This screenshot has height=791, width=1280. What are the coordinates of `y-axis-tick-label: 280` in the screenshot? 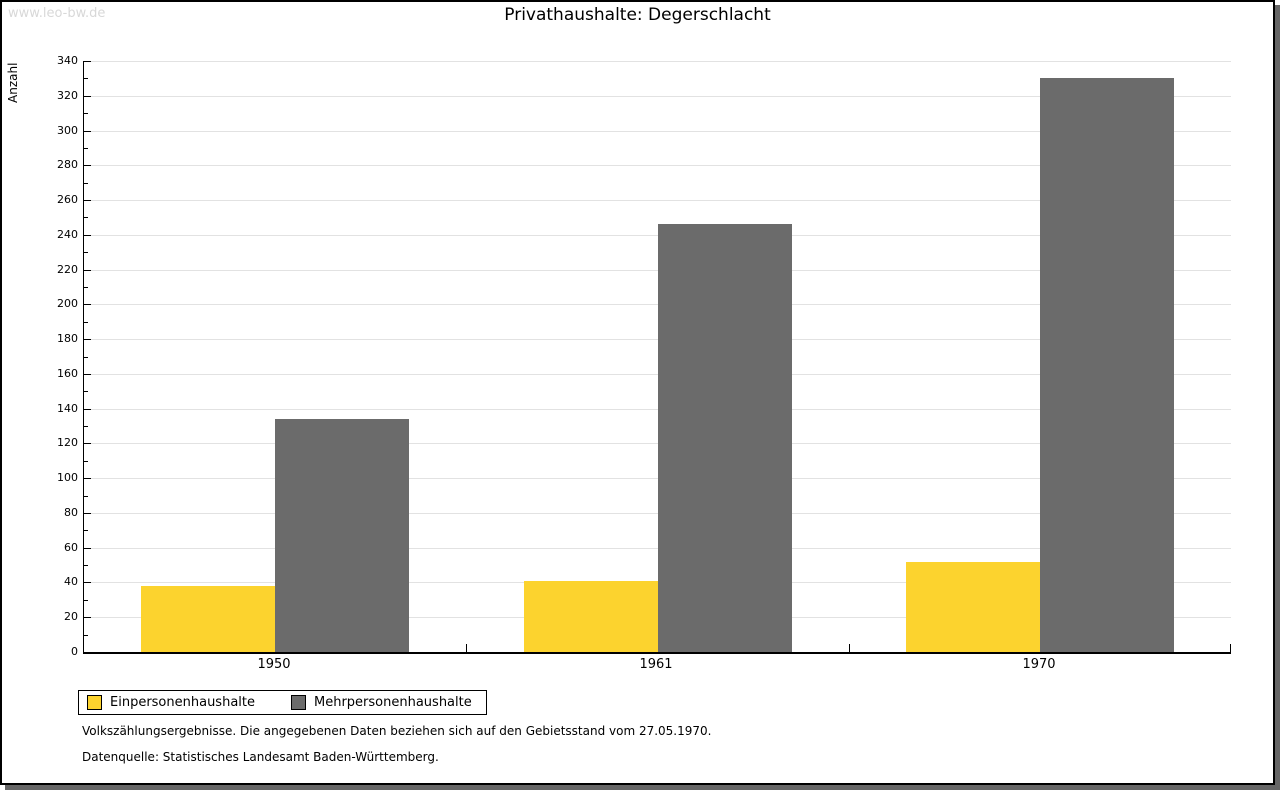 It's located at (67, 164).